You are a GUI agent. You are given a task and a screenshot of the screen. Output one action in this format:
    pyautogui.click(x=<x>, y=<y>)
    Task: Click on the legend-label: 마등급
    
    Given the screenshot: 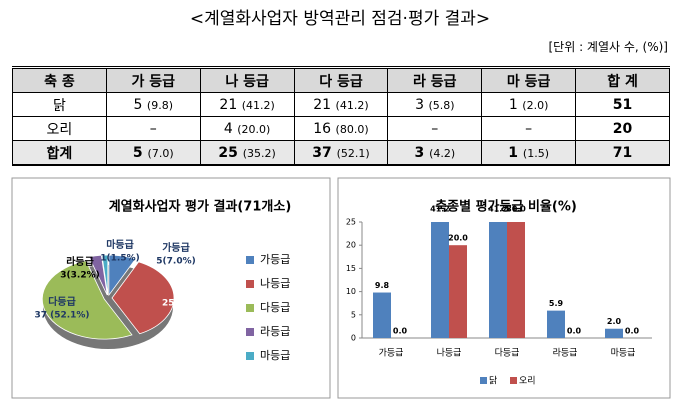 What is the action you would take?
    pyautogui.click(x=275, y=355)
    